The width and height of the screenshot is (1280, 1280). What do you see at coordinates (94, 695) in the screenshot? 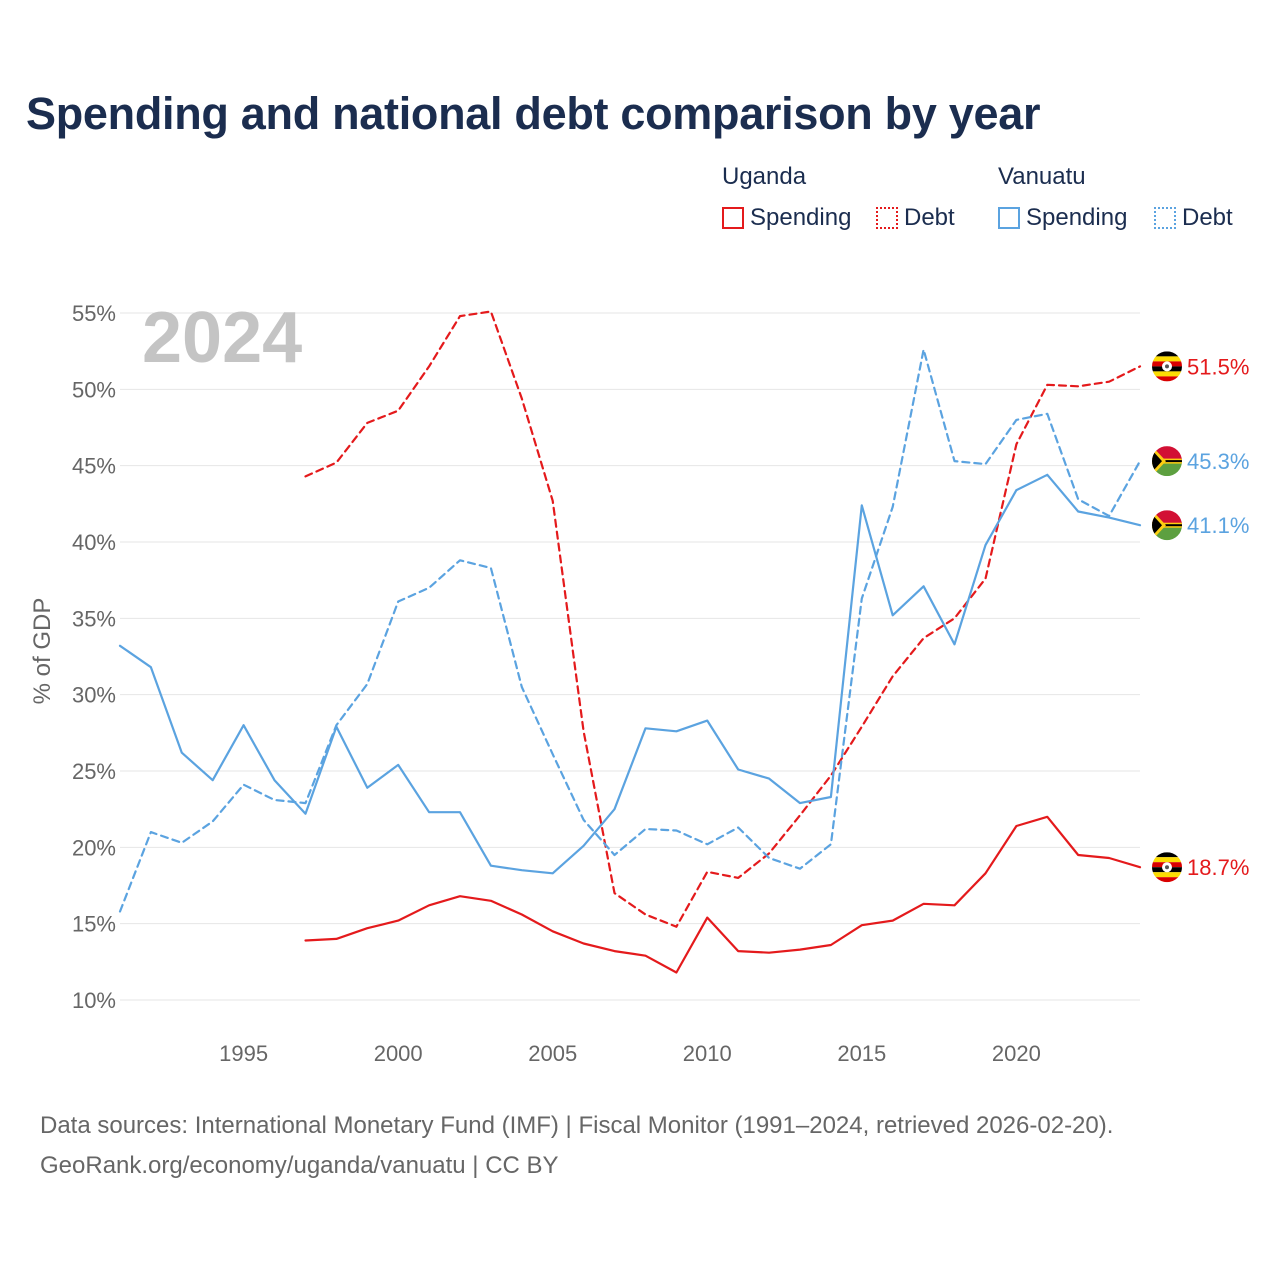
I see `y-tick-label: 30%` at bounding box center [94, 695].